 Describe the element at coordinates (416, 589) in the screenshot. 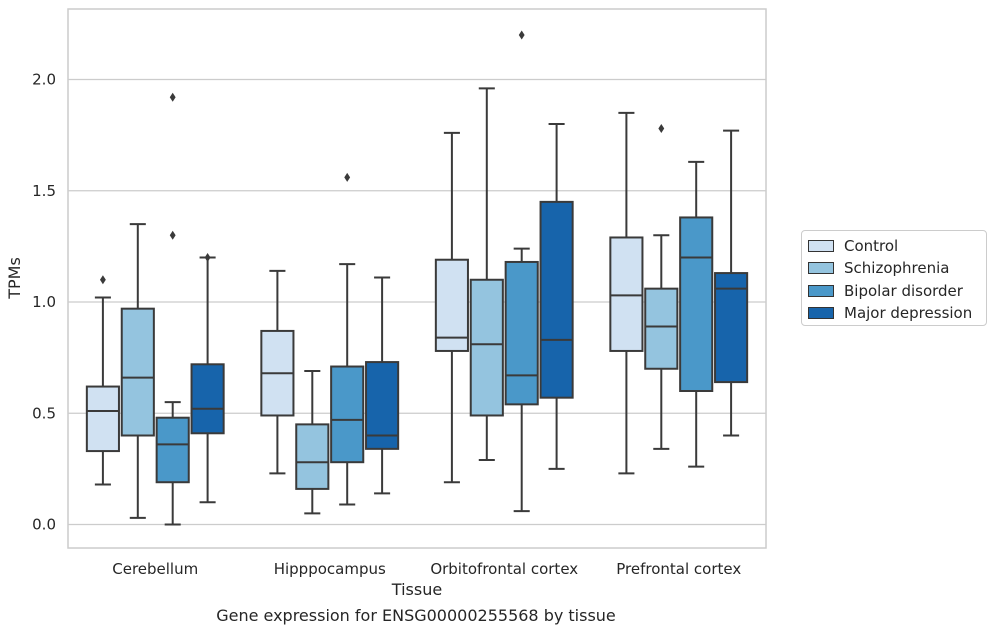

I see `x-axis-label: Tissue` at that location.